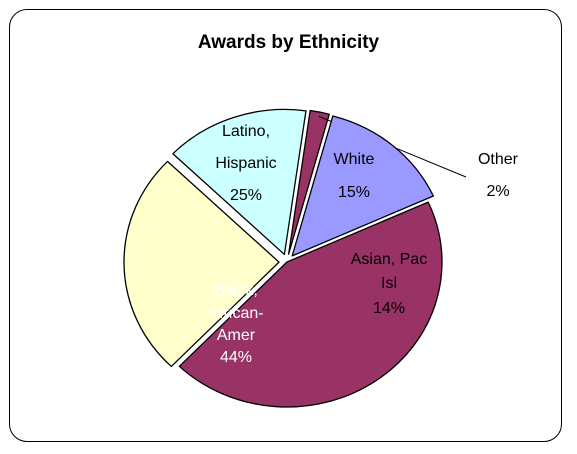  I want to click on data-label-black-african-amer-3: 44%, so click(236, 357).